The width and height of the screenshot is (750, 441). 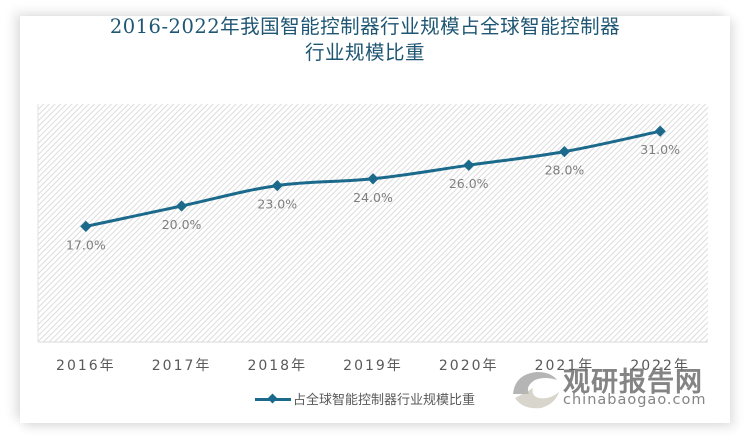 What do you see at coordinates (273, 399) in the screenshot?
I see `legend-line-diamond-icon` at bounding box center [273, 399].